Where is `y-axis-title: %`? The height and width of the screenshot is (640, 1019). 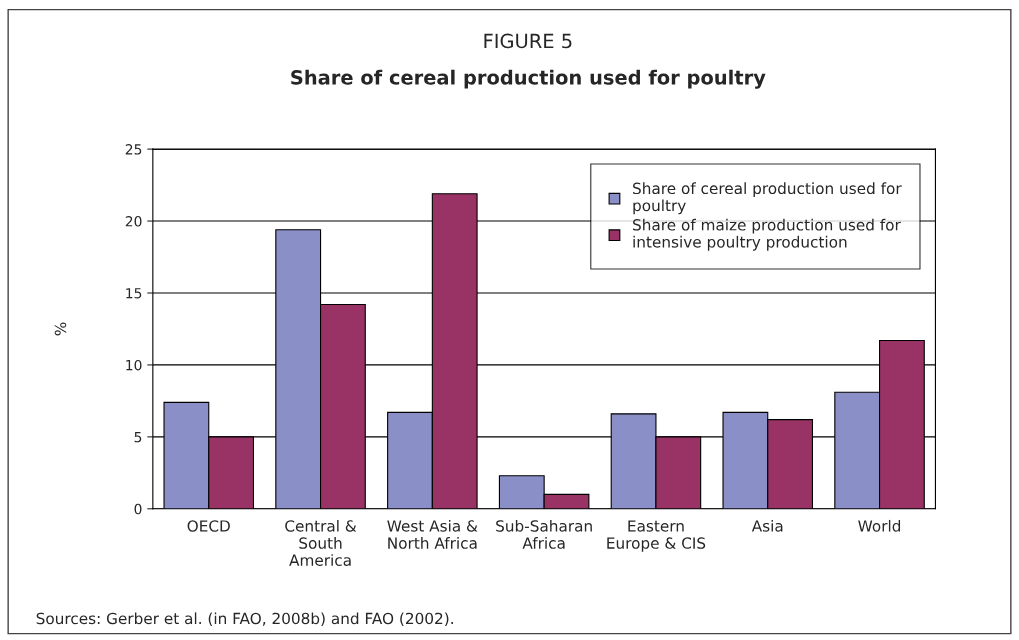 y-axis-title: % is located at coordinates (60, 329).